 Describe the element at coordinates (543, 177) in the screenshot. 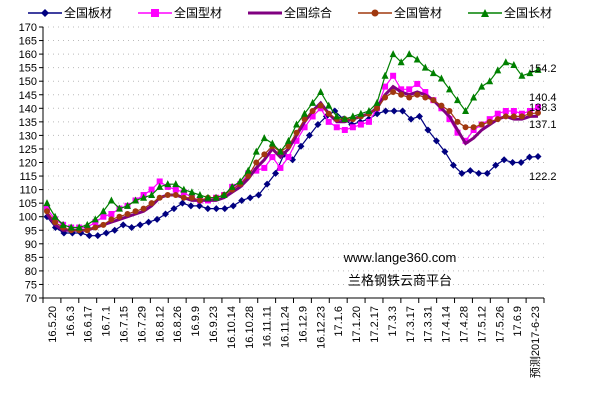

I see `end-value-label: 122.2` at that location.